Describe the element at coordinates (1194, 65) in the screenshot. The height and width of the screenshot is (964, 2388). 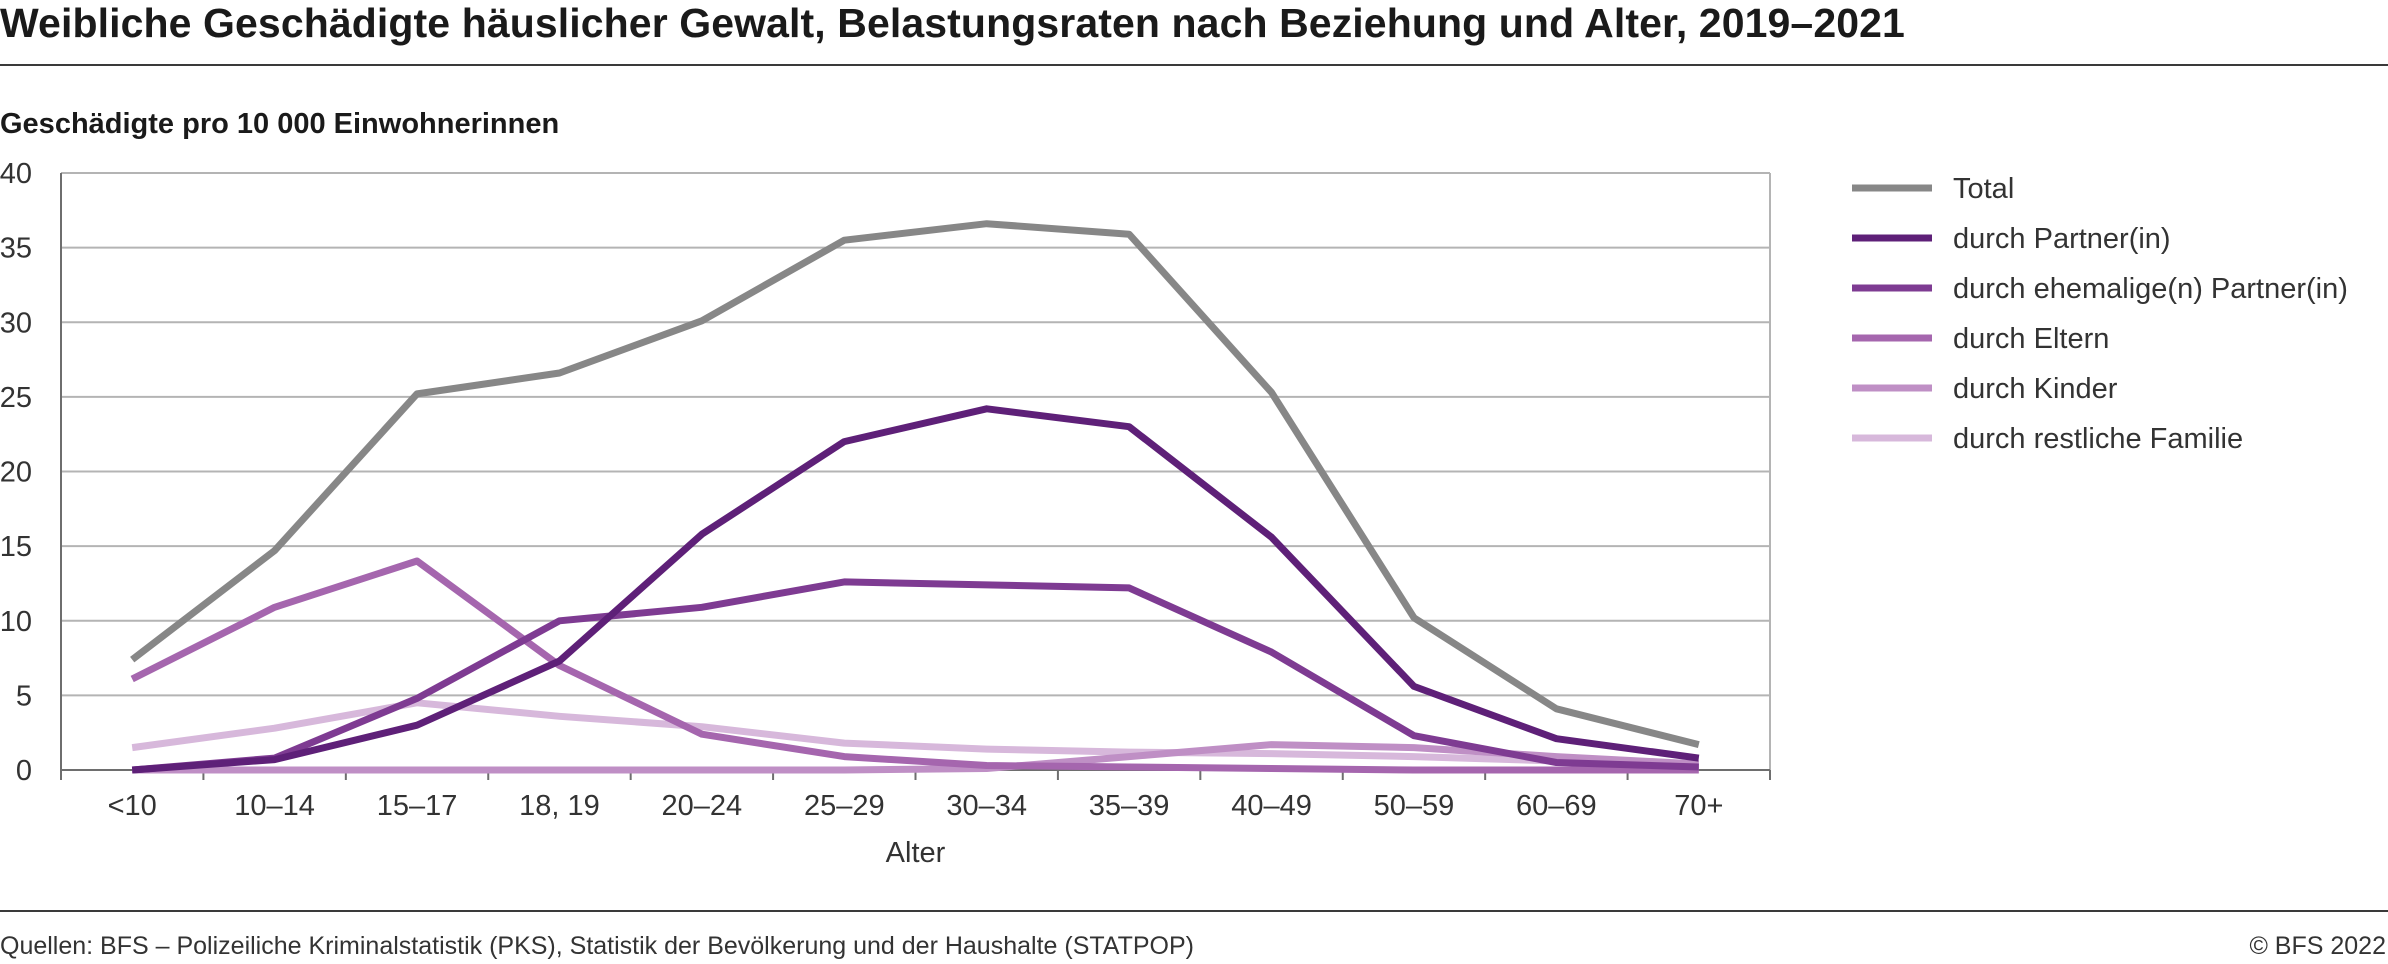
I see `title-rule` at that location.